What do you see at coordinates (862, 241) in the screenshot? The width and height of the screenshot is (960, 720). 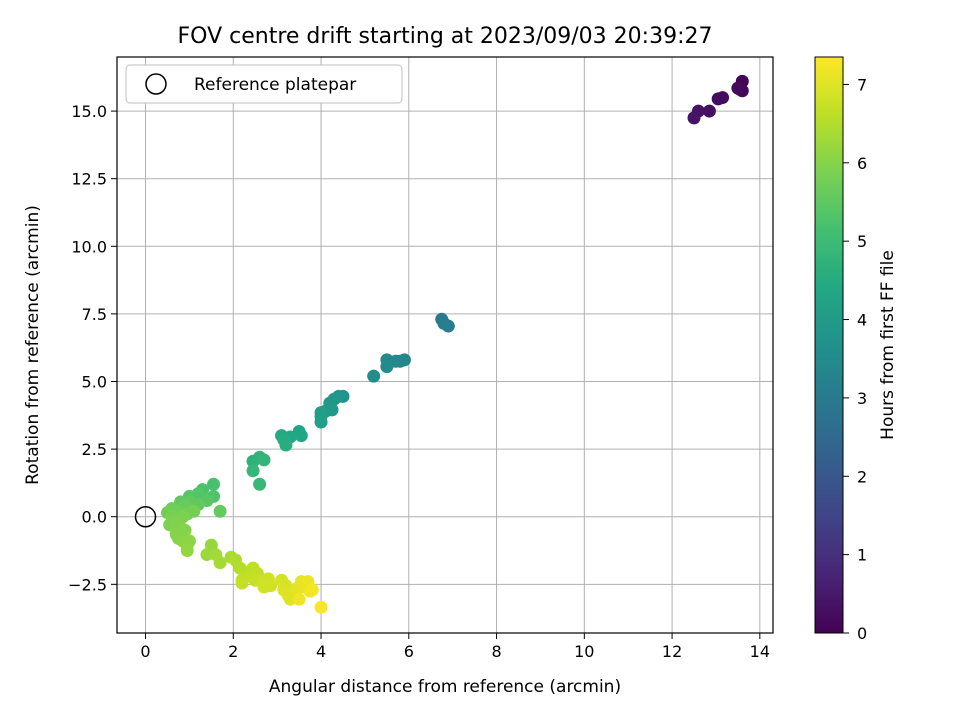 I see `colorbar-tick-label: 5` at bounding box center [862, 241].